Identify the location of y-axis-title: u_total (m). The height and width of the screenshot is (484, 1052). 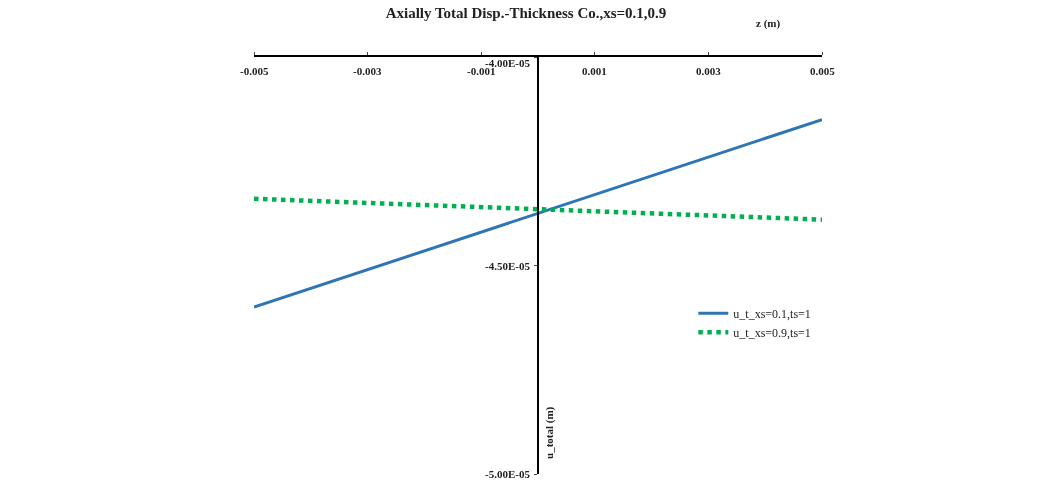
(550, 432).